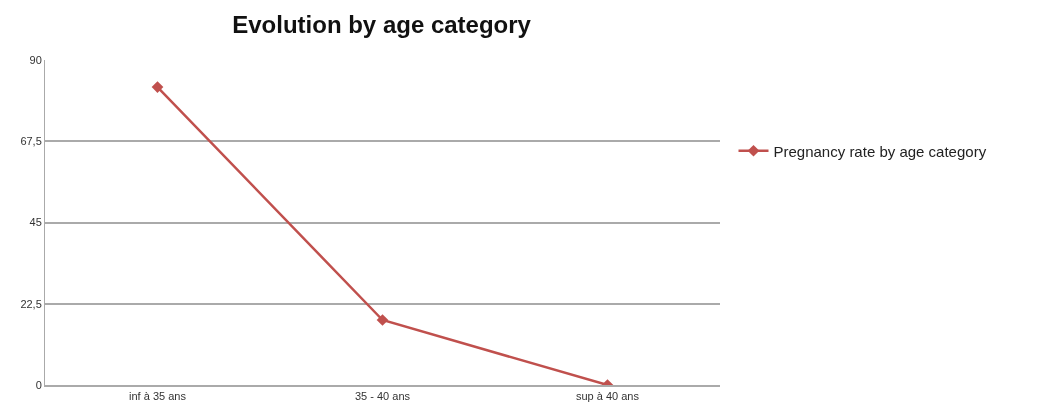 The width and height of the screenshot is (1060, 415). I want to click on x-tick-label: sup à 40 ans, so click(608, 396).